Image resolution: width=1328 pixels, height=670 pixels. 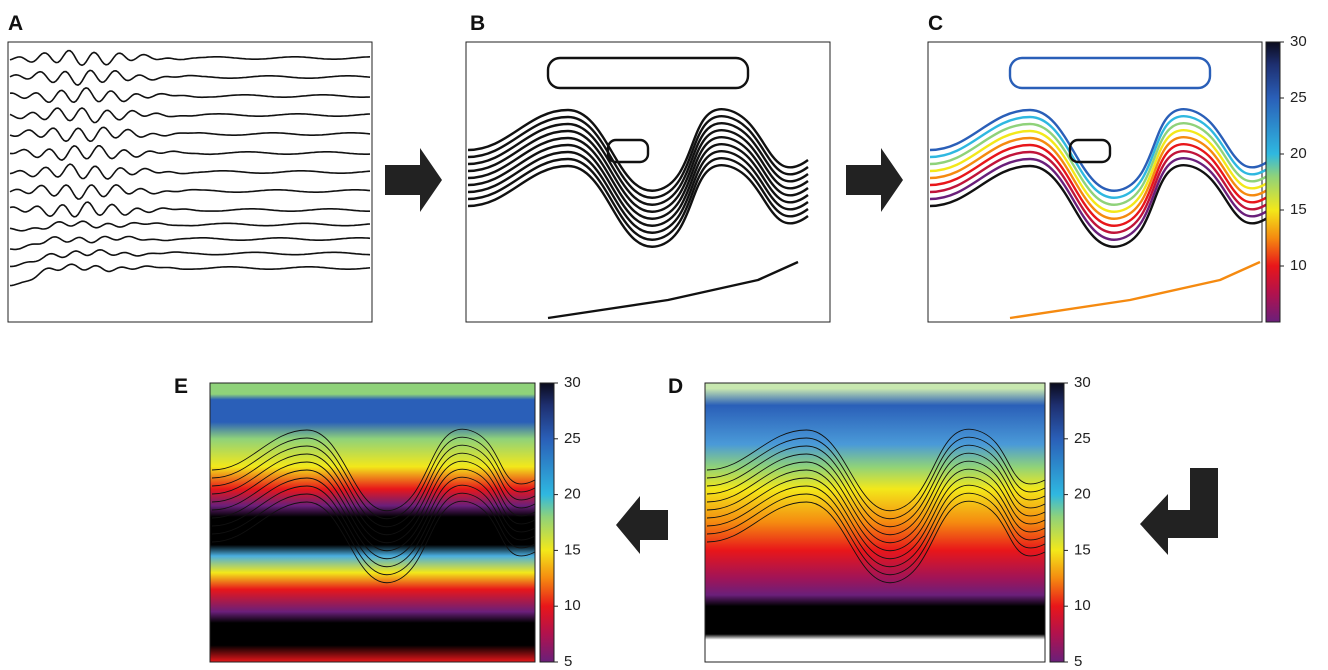 What do you see at coordinates (15, 23) in the screenshot?
I see `panel-label: A` at bounding box center [15, 23].